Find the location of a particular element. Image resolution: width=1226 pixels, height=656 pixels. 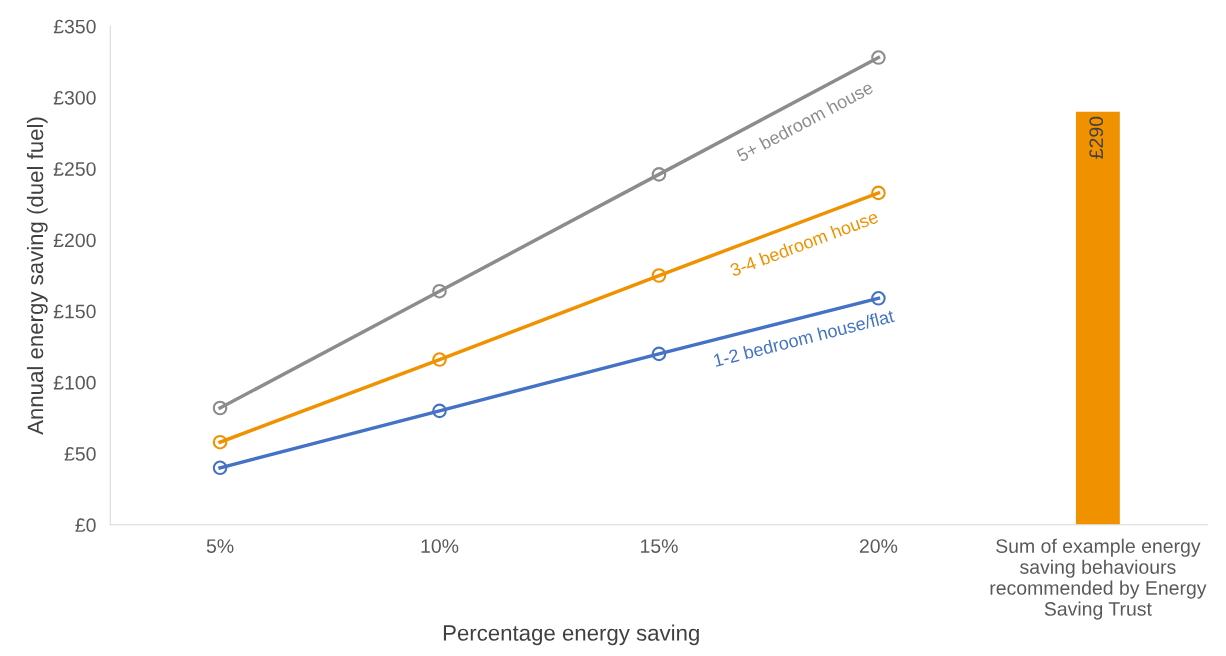

y-tick-label: £350 is located at coordinates (74, 26).